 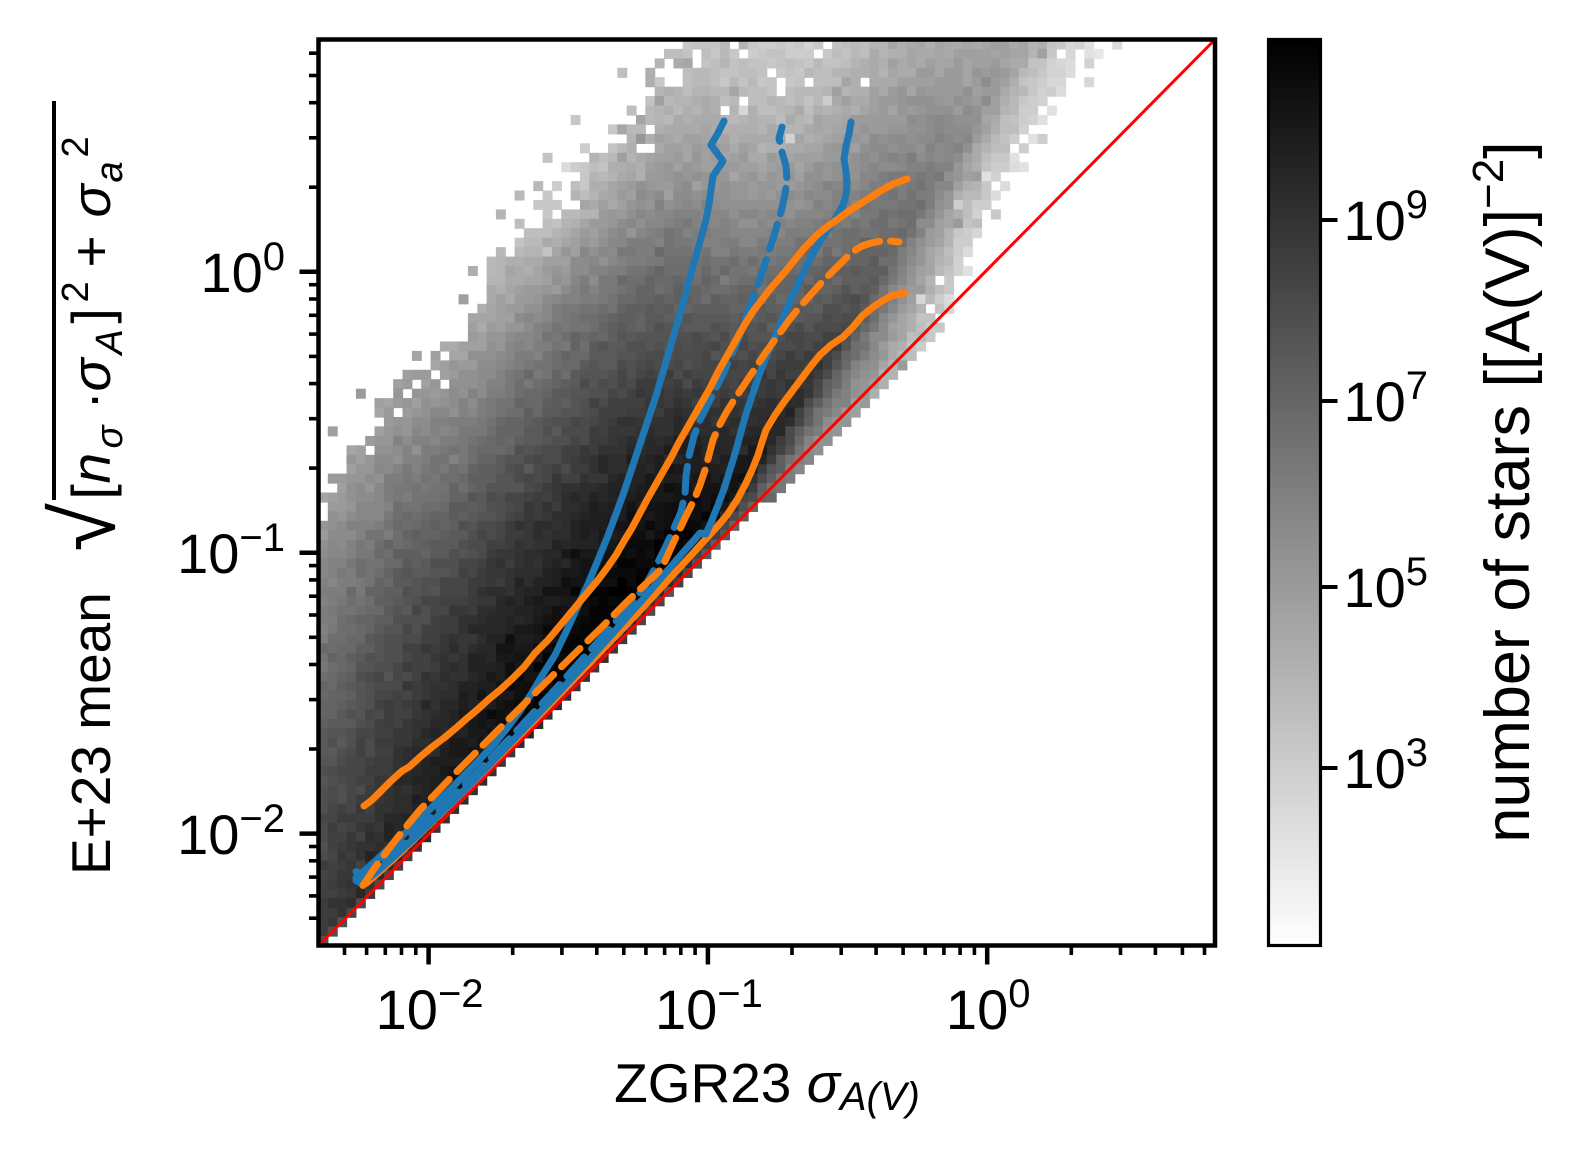 I want to click on svg-text: 10⁻¹, so click(x=231, y=550).